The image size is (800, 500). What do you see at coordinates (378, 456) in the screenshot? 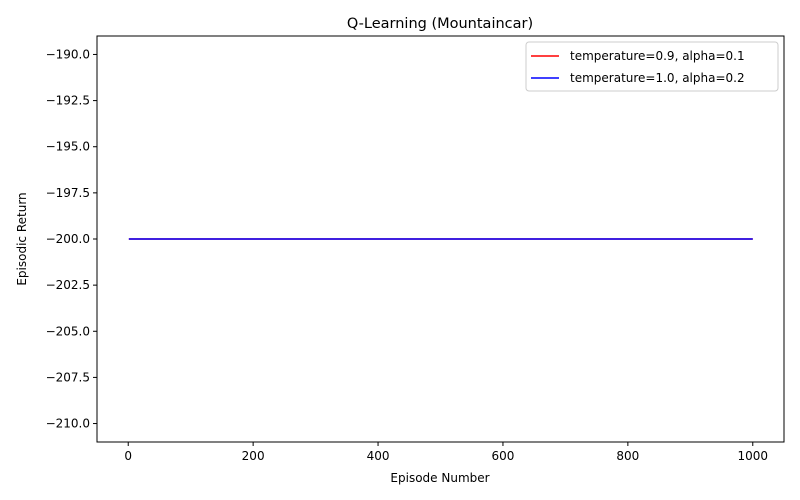
I see `x-tick-label: 400` at bounding box center [378, 456].